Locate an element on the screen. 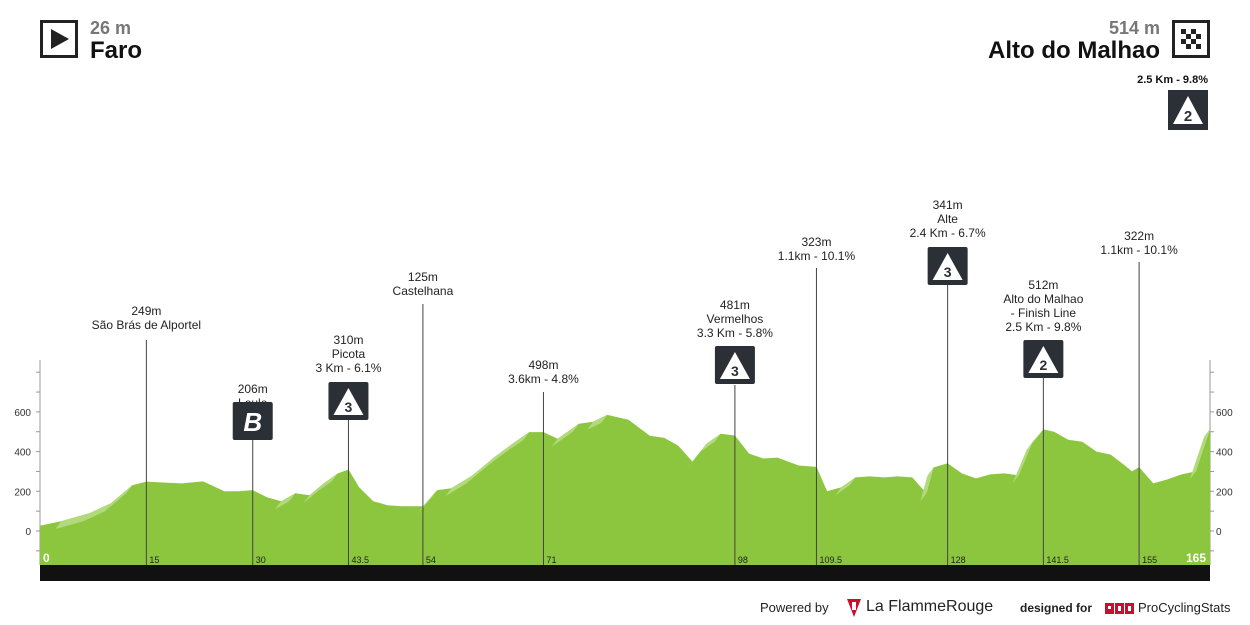 Image resolution: width=1250 pixels, height=625 pixels. marker-label: 3.6km - 4.8% is located at coordinates (543, 379).